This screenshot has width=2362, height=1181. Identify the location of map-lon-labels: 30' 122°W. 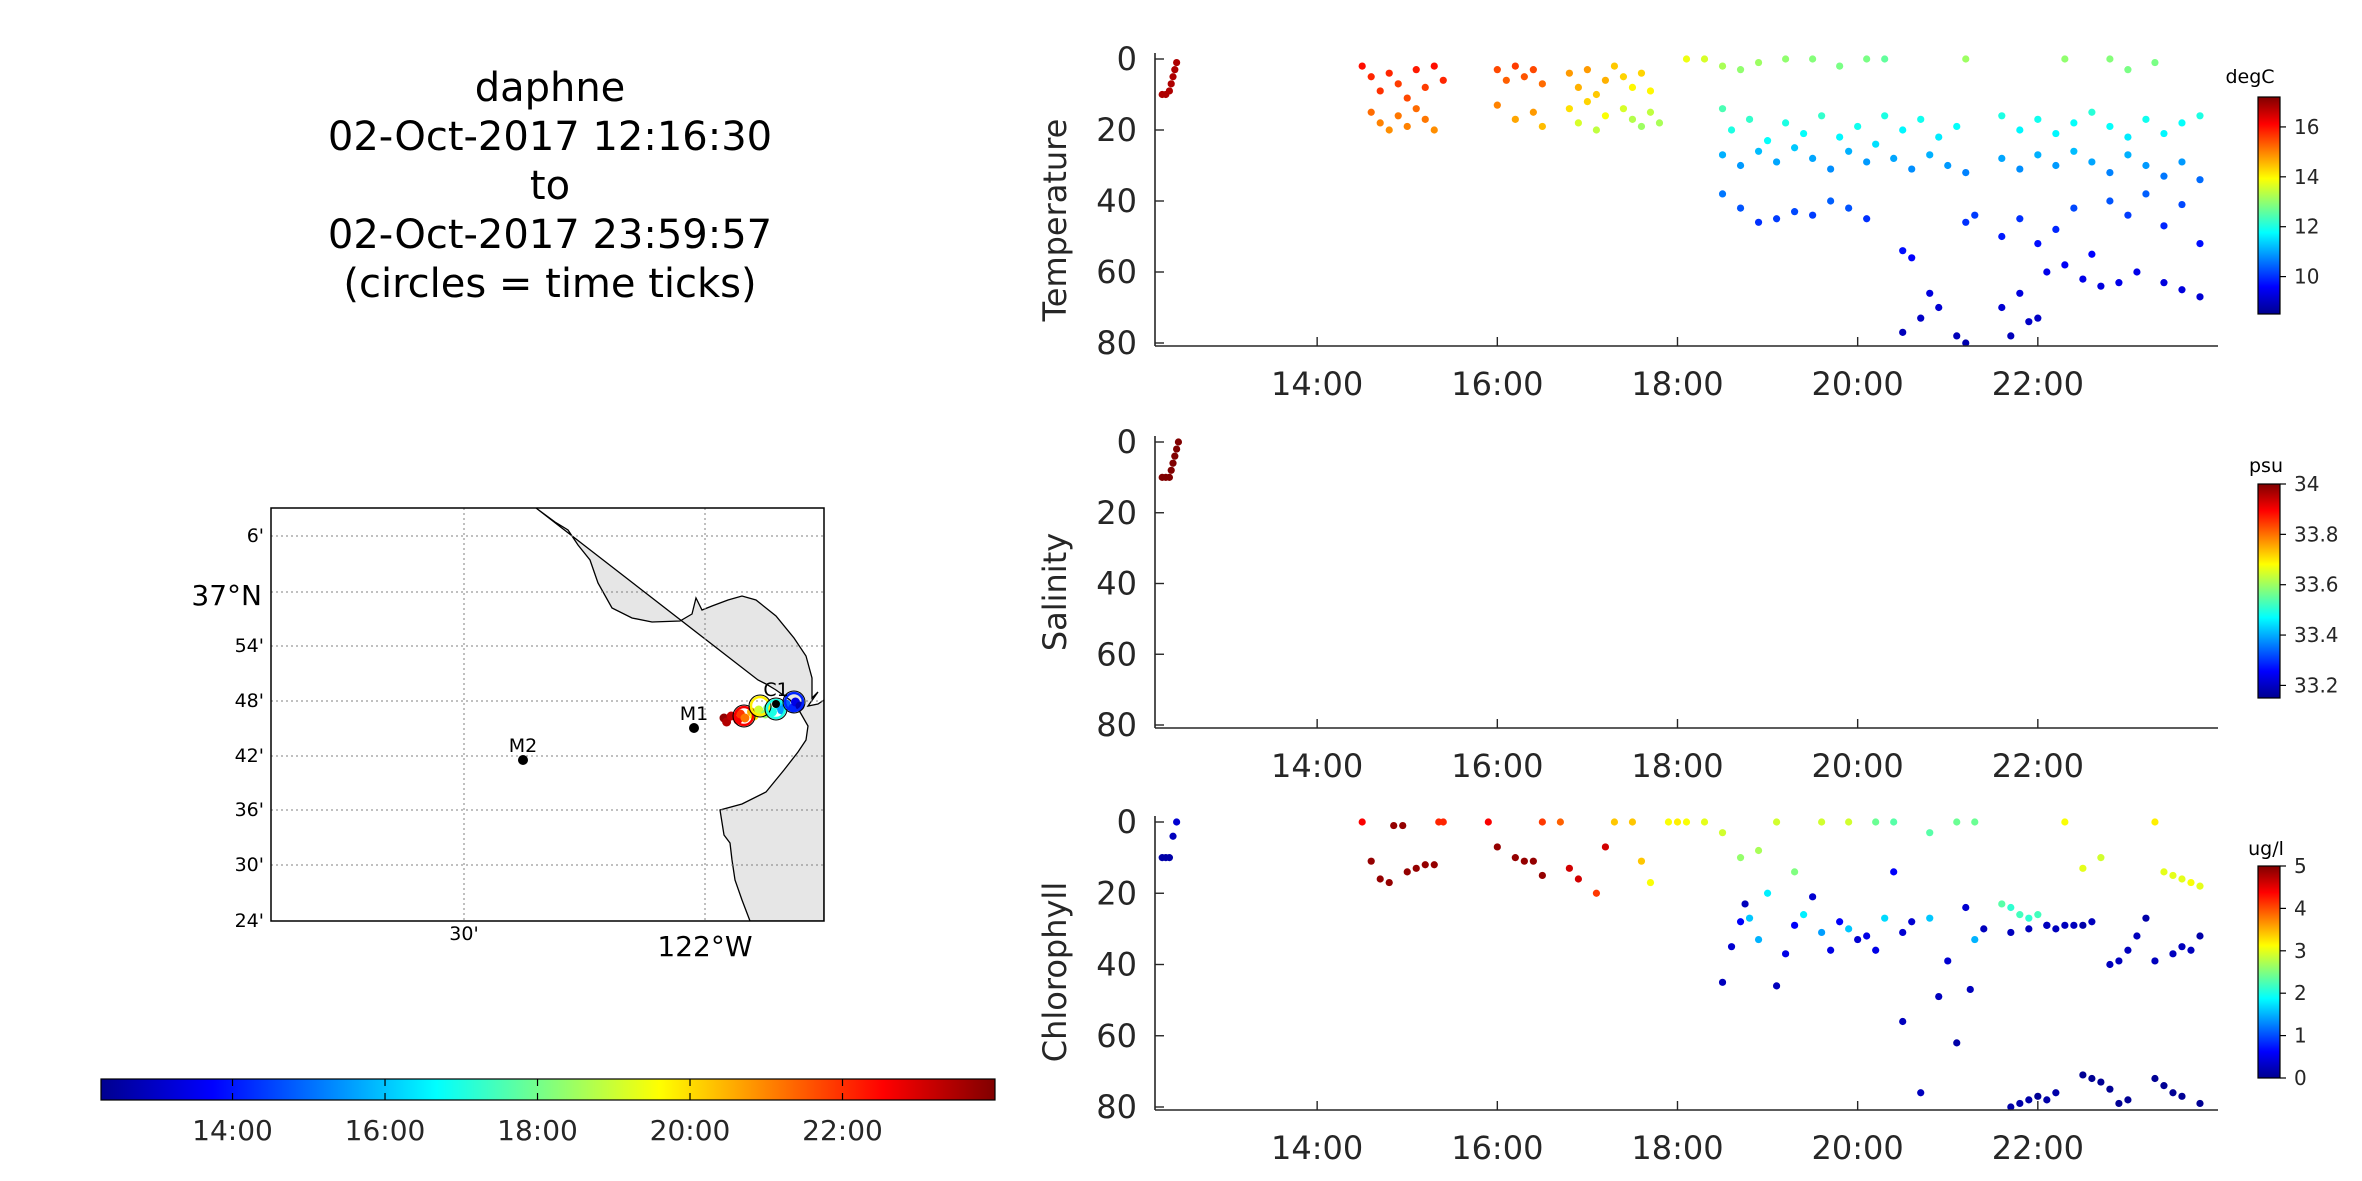
(600, 943).